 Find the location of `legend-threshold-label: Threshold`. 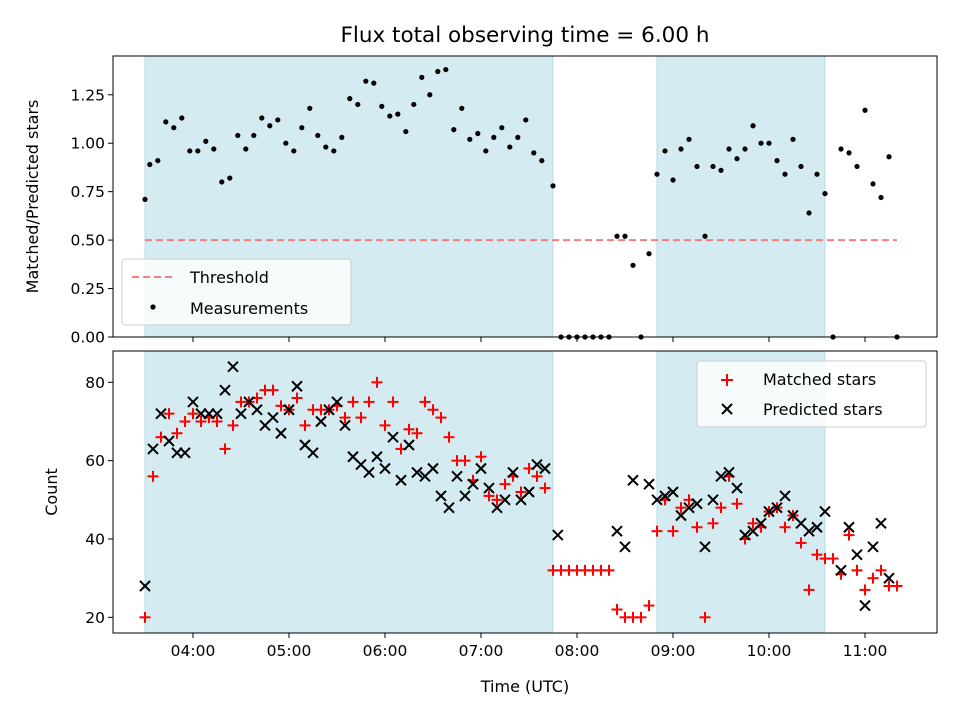

legend-threshold-label: Threshold is located at coordinates (229, 277).